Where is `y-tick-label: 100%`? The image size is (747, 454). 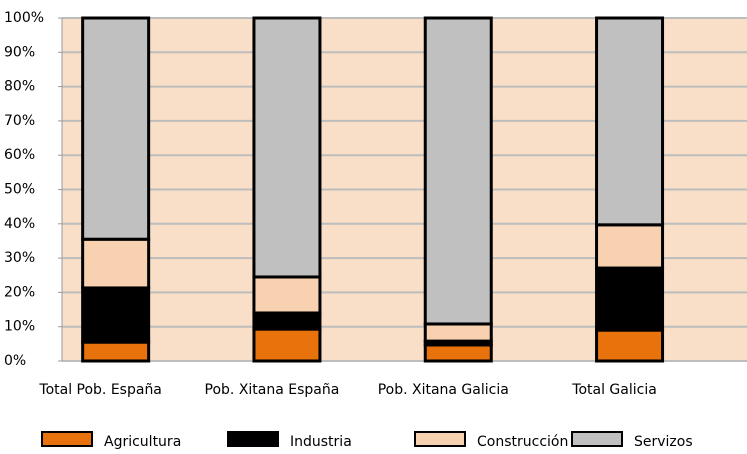
y-tick-label: 100% is located at coordinates (24, 18).